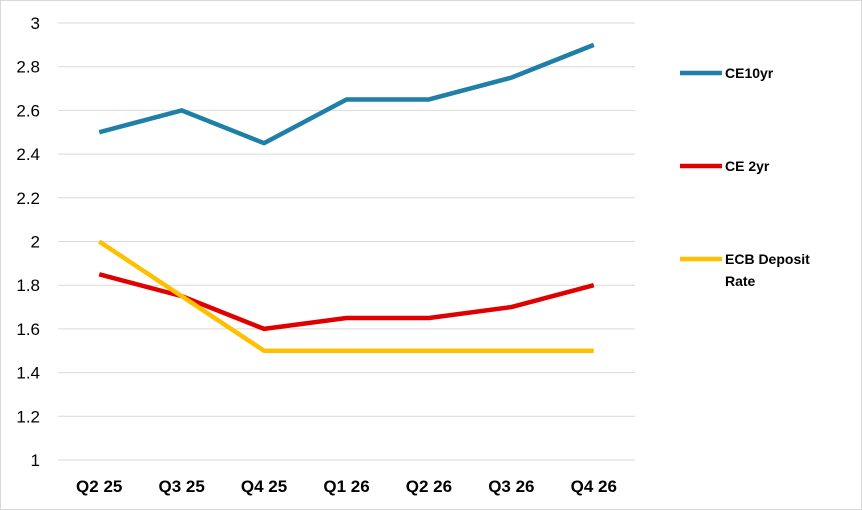 Image resolution: width=862 pixels, height=510 pixels. I want to click on y-tick-label: 2.8, so click(28, 67).